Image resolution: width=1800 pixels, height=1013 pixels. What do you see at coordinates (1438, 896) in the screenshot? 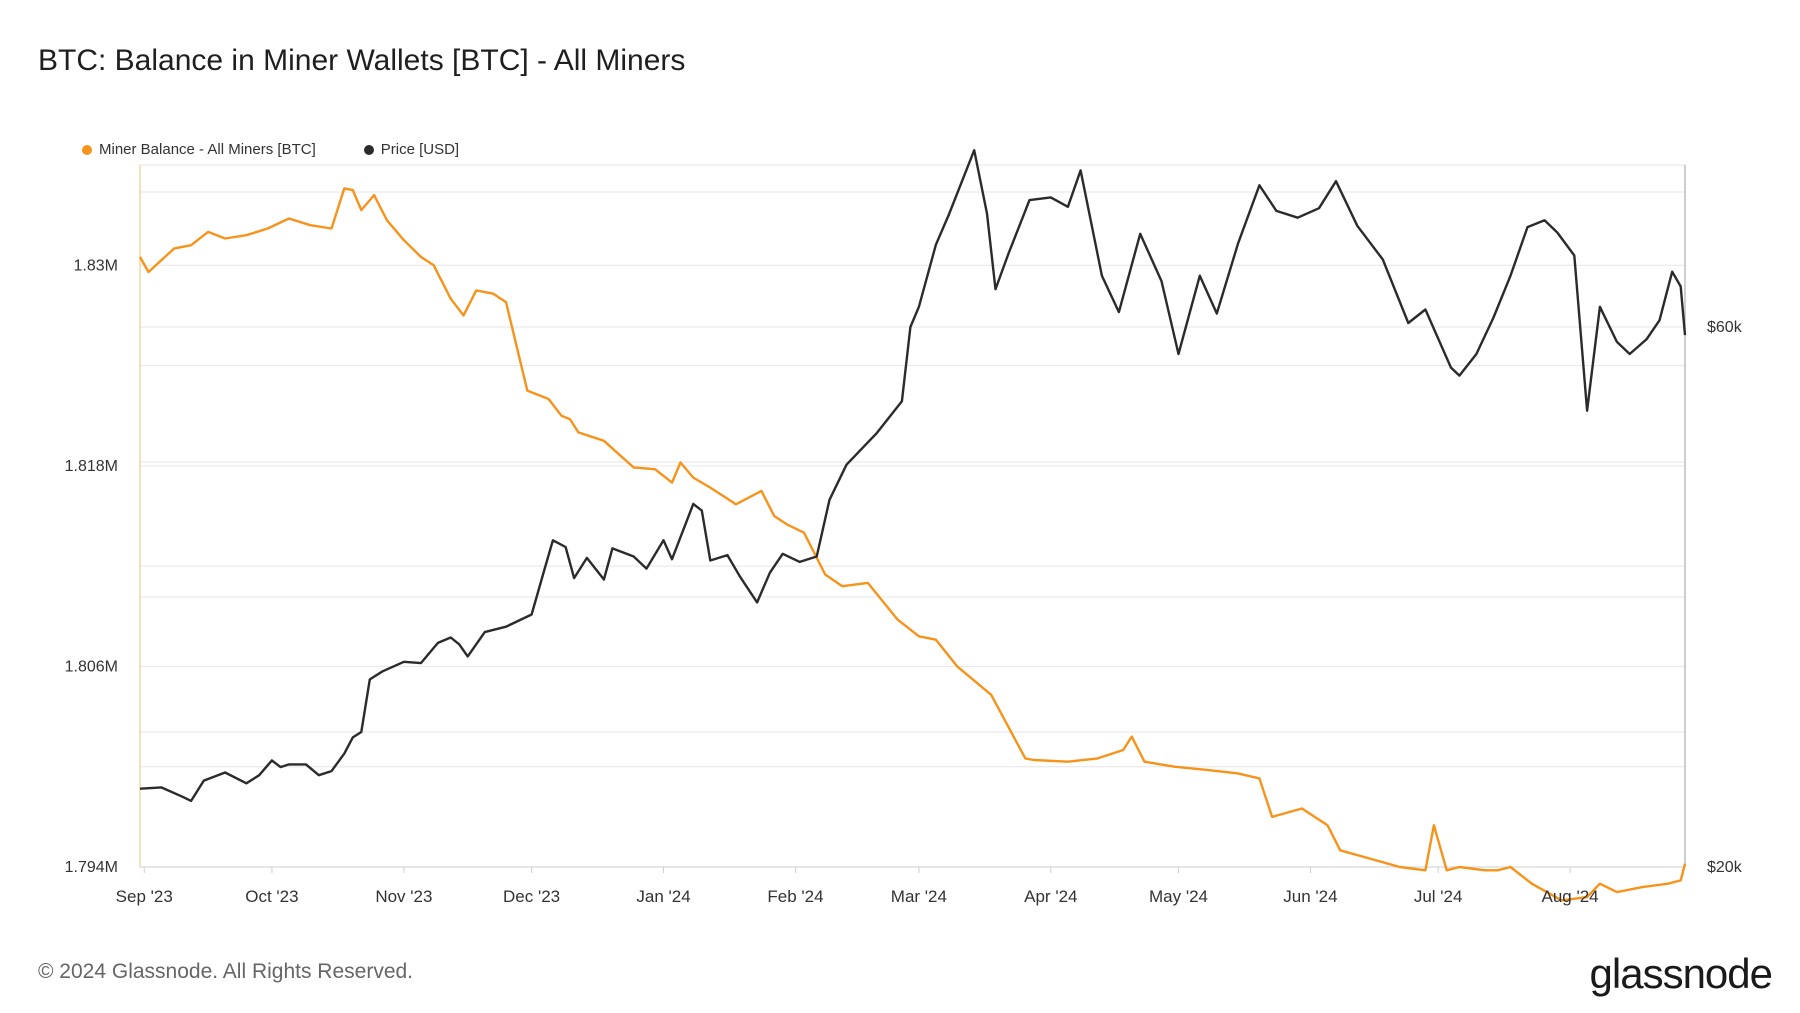
I see `x-tick-label: Jul '24` at bounding box center [1438, 896].